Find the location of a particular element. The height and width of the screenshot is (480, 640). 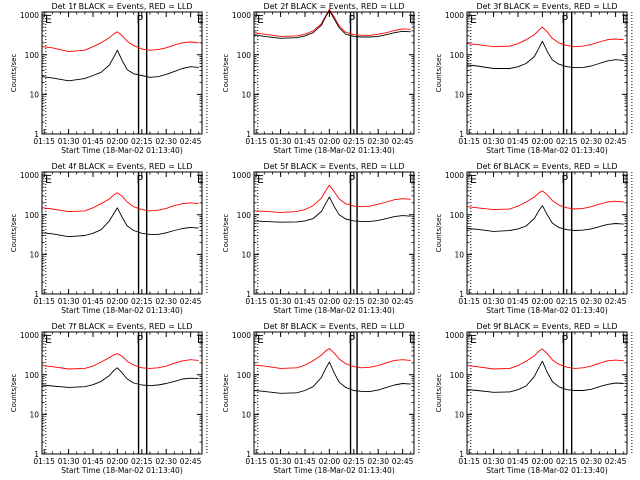

chart-title: Det 9f BLACK = Events, RED = LLD is located at coordinates (546, 326).